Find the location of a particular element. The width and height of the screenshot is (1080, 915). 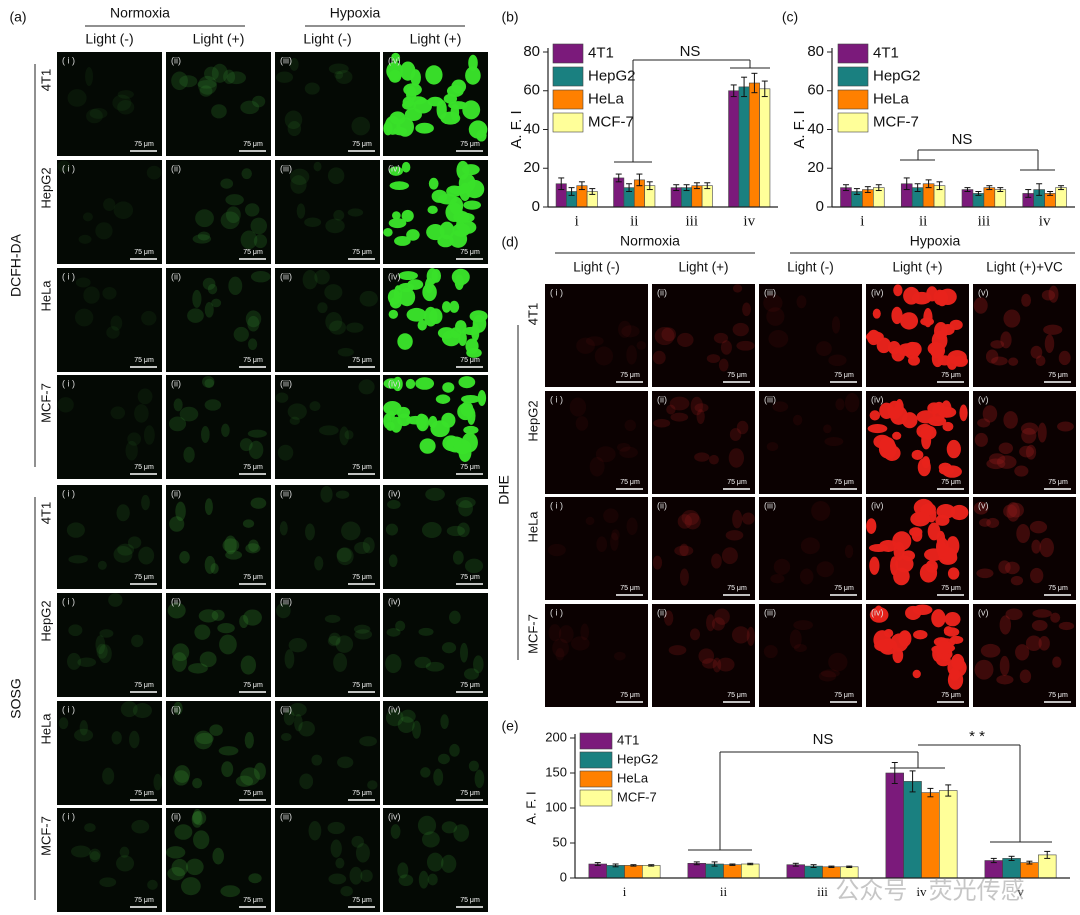

panel-roman: (ii) is located at coordinates (176, 709).